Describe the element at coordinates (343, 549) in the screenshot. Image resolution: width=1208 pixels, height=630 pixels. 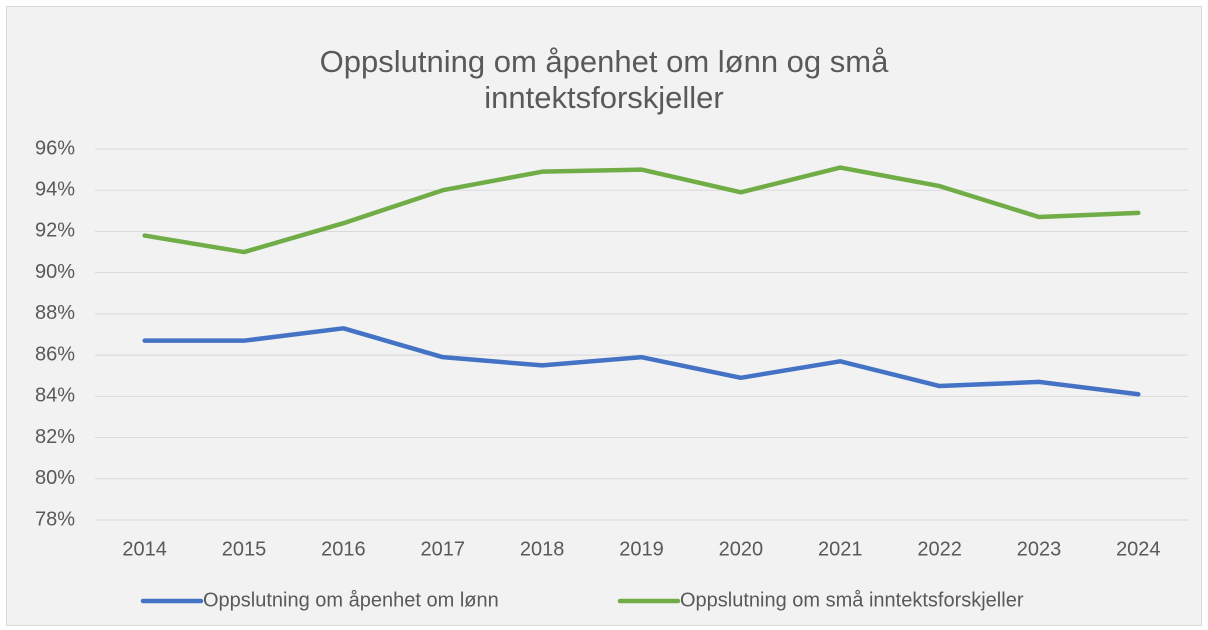
I see `x-tick-label: 2016` at that location.